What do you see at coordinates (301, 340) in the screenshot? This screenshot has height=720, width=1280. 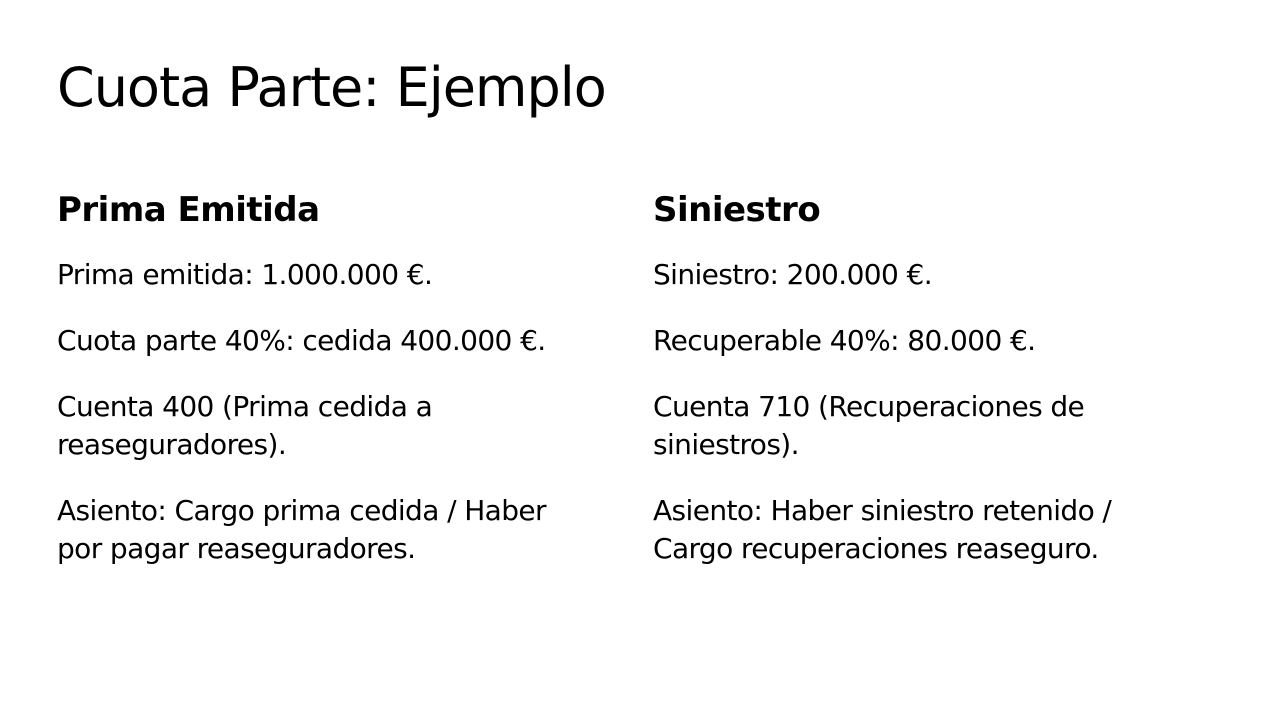 I see `list-item: Cuota parte 40%: cedida 400.000 €.` at bounding box center [301, 340].